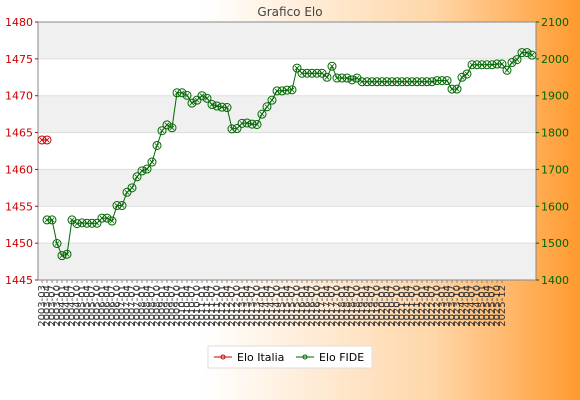  Describe the element at coordinates (147, 306) in the screenshot. I see `x-tick-label: 2008-04` at that location.